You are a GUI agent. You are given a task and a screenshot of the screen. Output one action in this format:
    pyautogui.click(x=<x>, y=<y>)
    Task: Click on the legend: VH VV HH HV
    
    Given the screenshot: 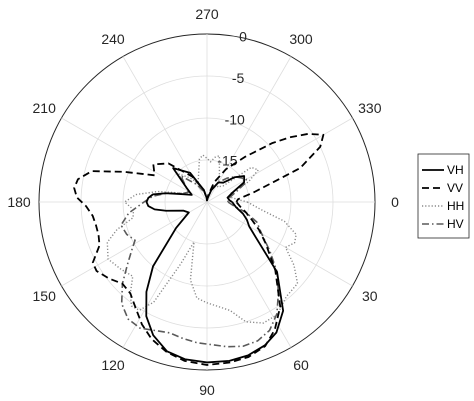 What is the action you would take?
    pyautogui.click(x=443, y=196)
    